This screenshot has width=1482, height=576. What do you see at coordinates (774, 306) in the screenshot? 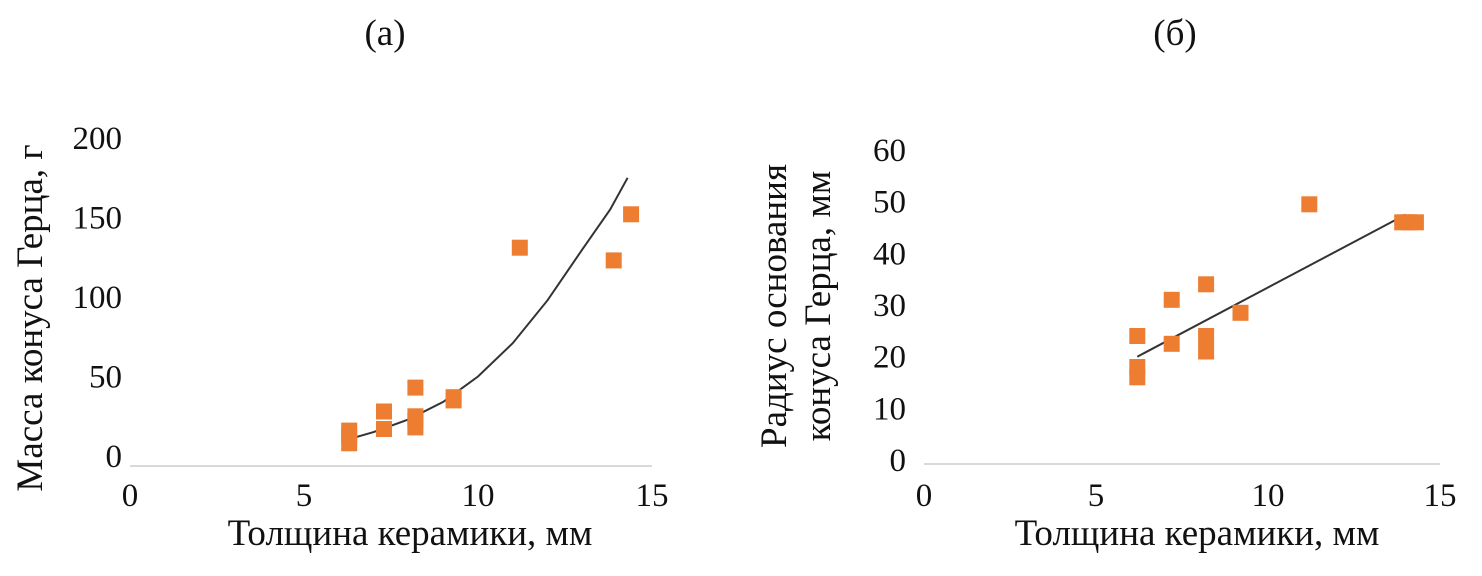
I see `panel-b-y-axis-title-line1: Радиус основания` at bounding box center [774, 306].